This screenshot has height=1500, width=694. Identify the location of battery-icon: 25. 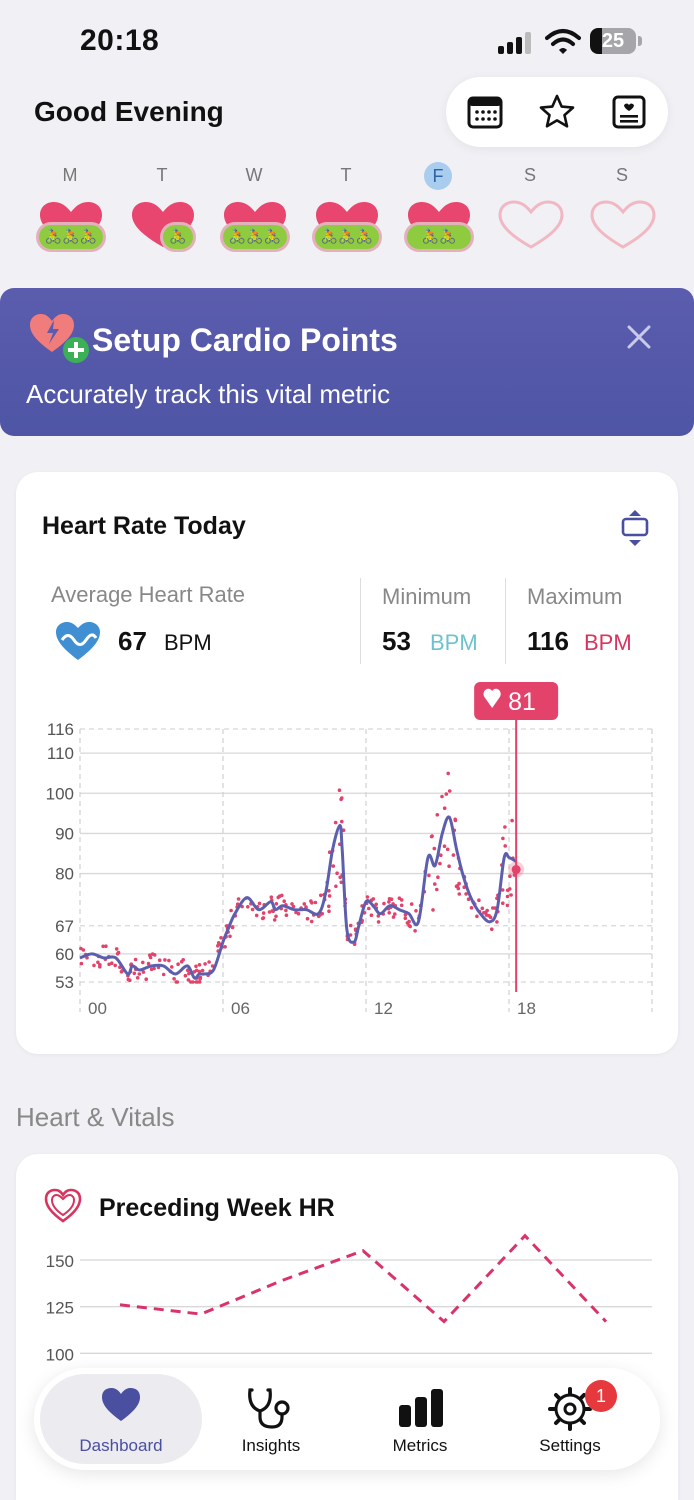
(613, 41).